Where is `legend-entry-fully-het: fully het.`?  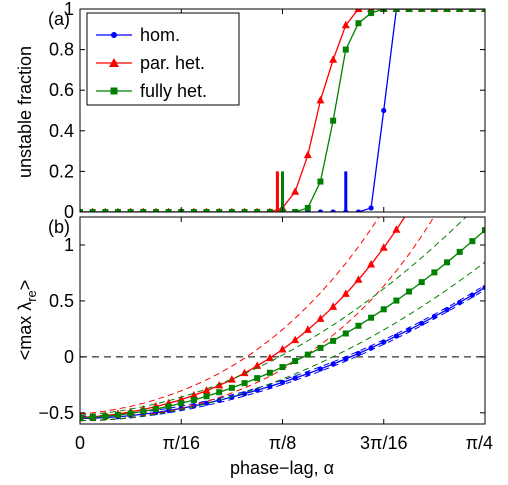
legend-entry-fully-het: fully het. is located at coordinates (151, 91).